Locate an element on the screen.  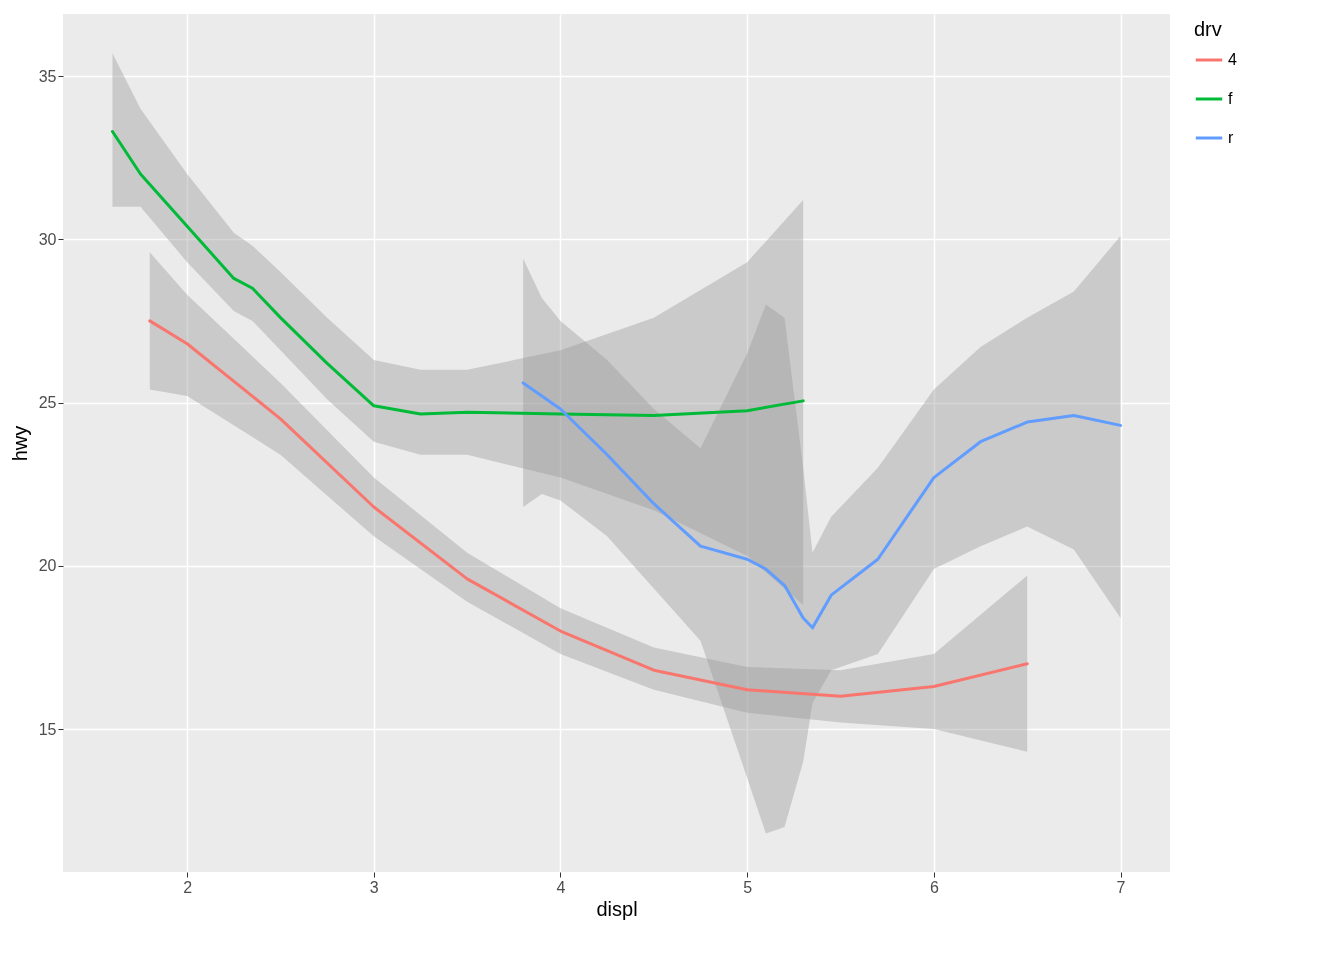
legend-label: f is located at coordinates (1230, 98).